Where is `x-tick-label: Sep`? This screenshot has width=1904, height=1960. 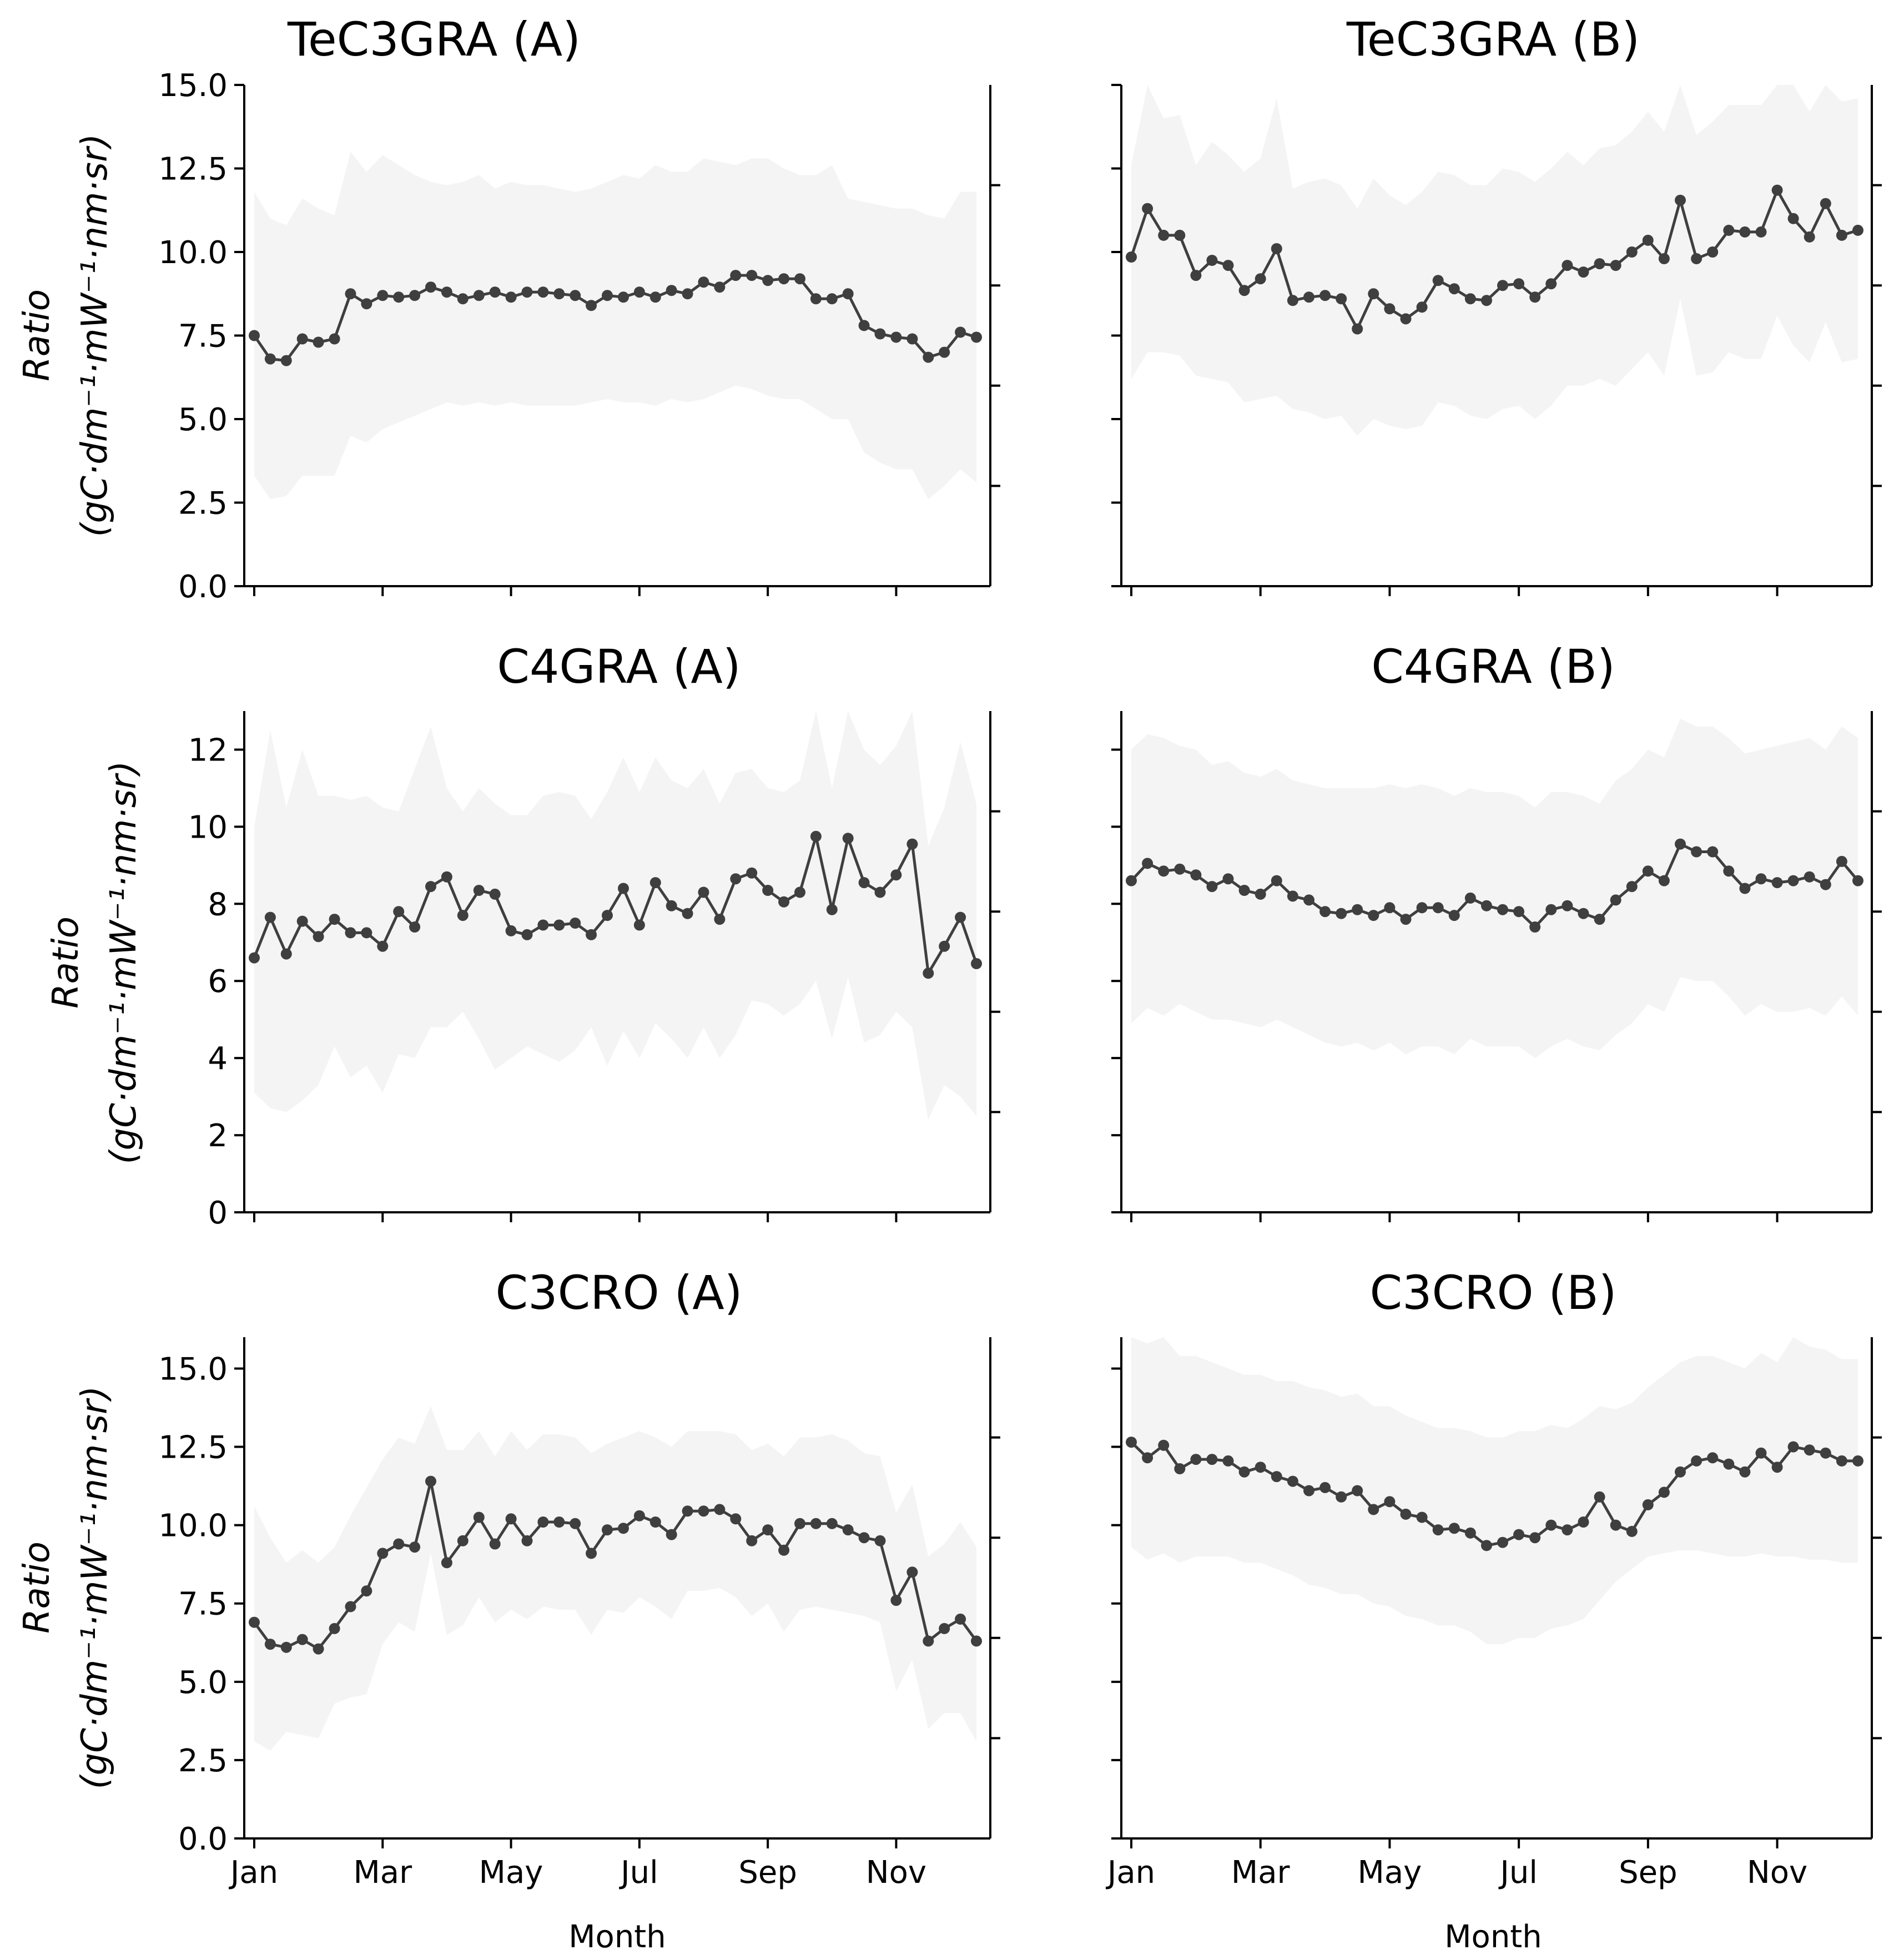
x-tick-label: Sep is located at coordinates (767, 1873).